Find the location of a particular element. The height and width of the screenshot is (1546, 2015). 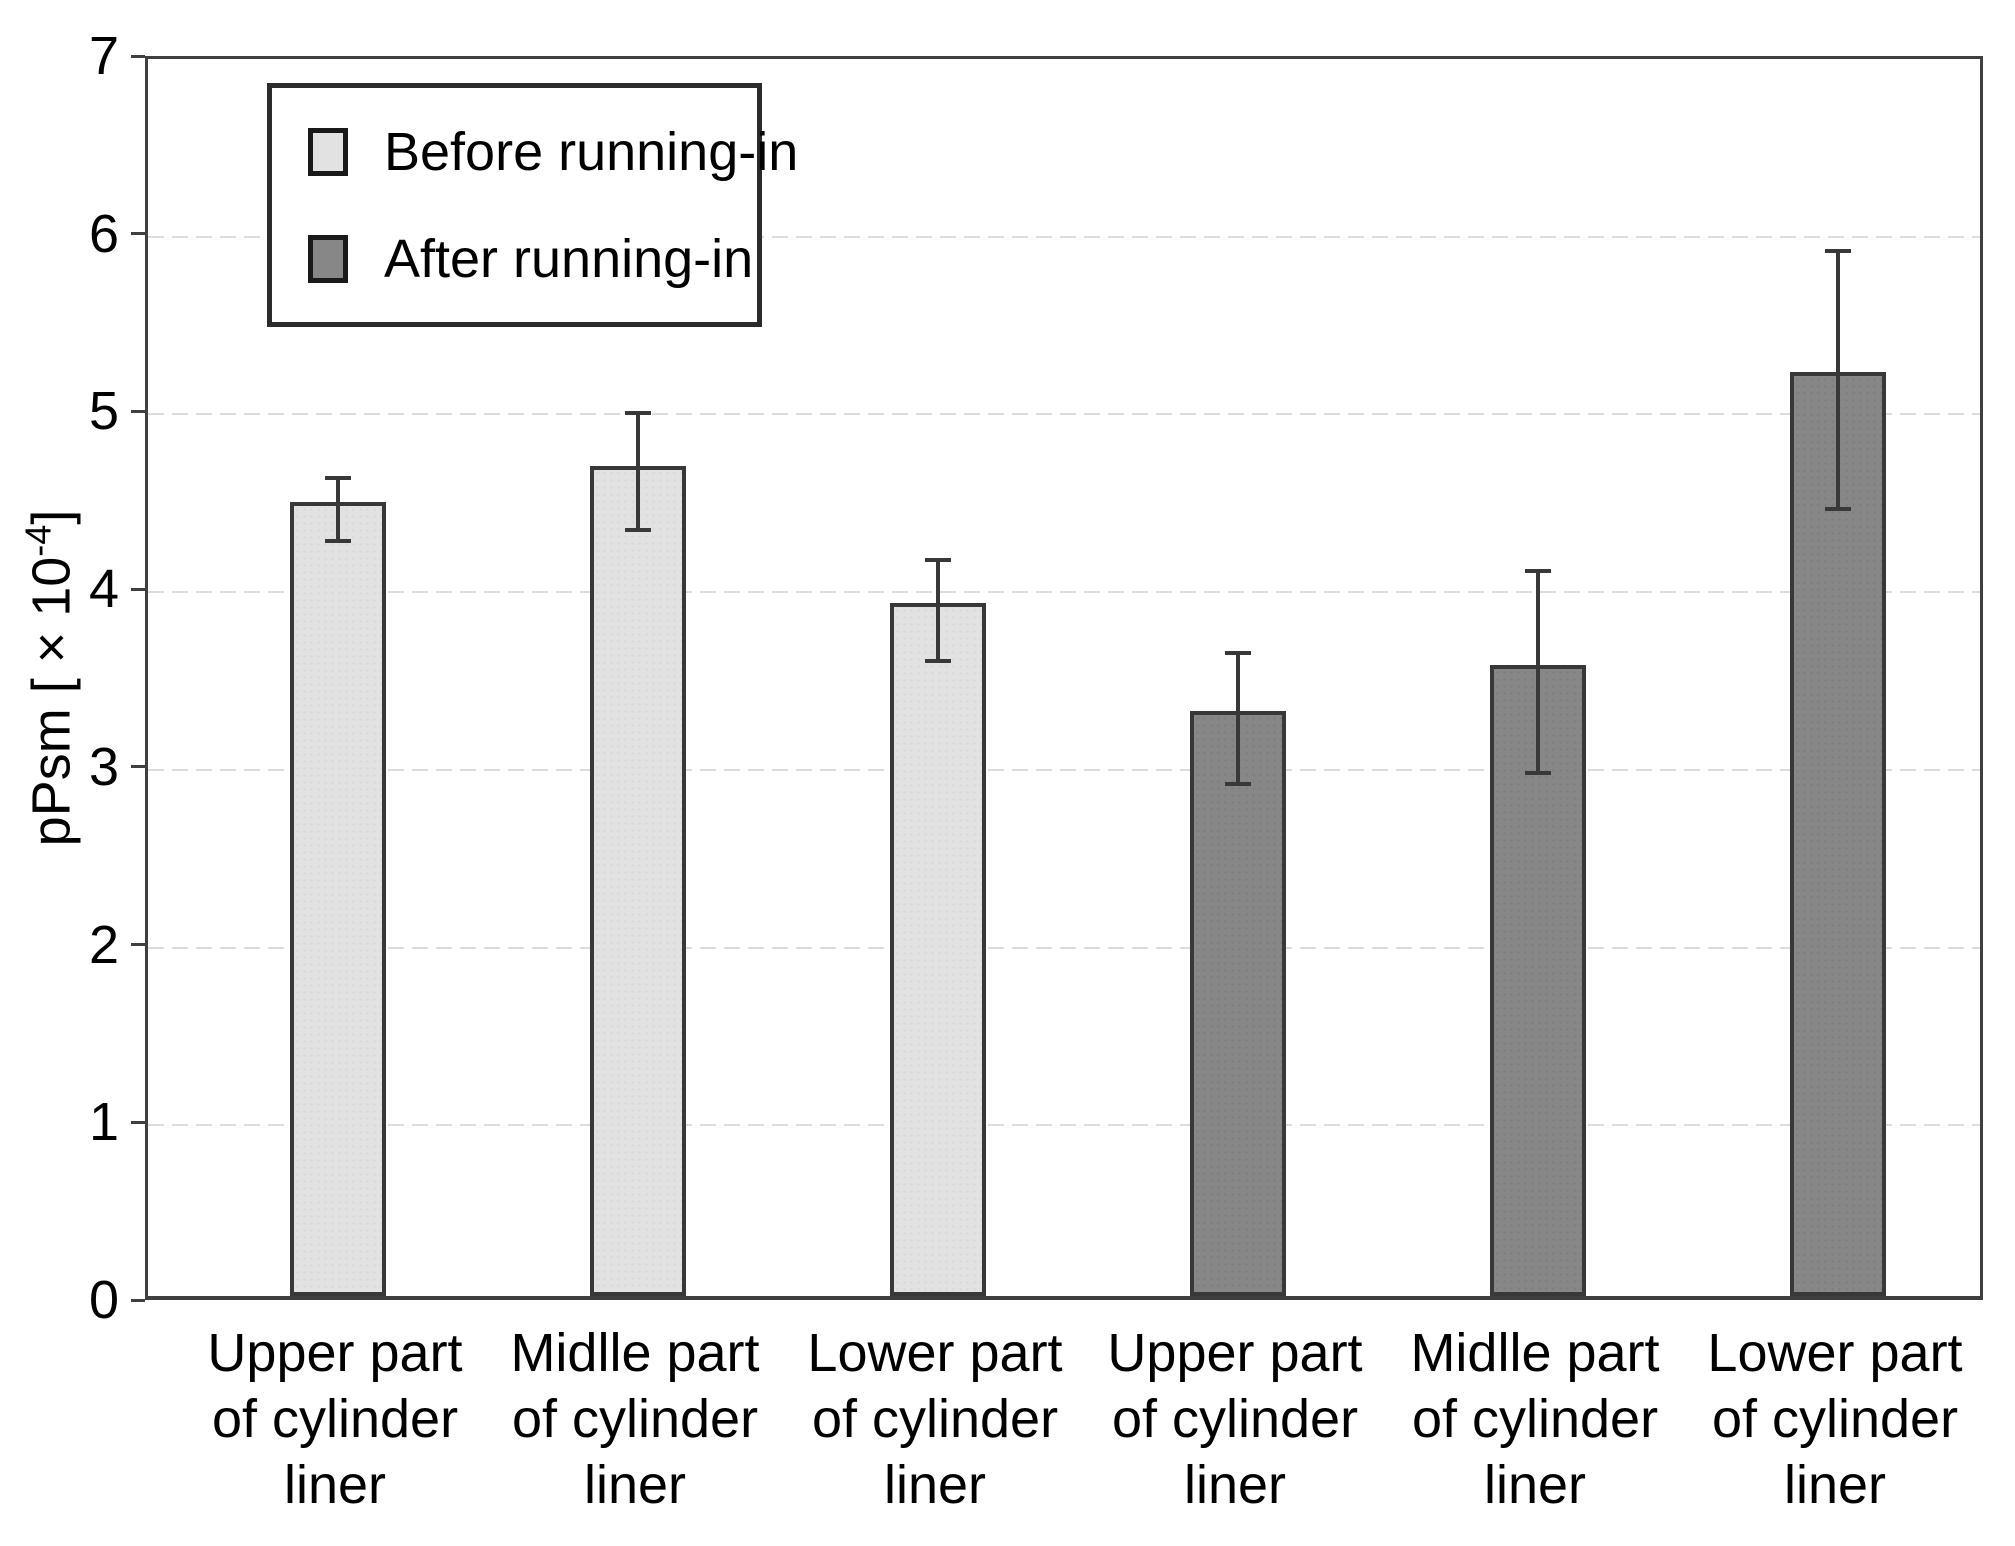

x-category-label-3: Lower part of cylinder liner is located at coordinates (935, 1419).